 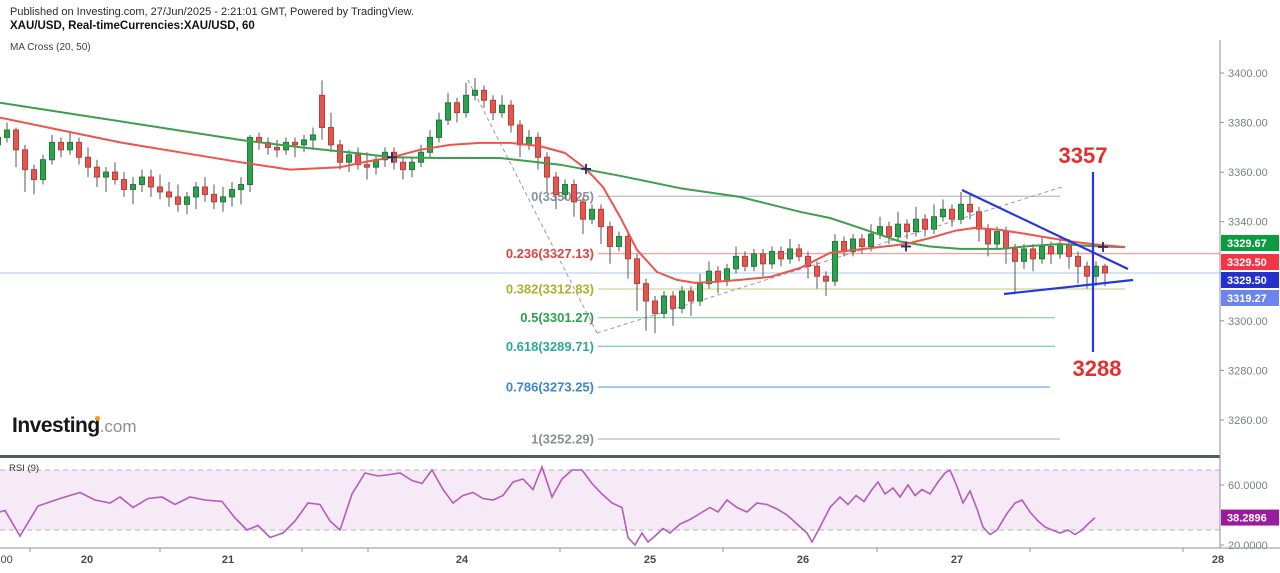 I want to click on logo-text: Investing, so click(x=56, y=425).